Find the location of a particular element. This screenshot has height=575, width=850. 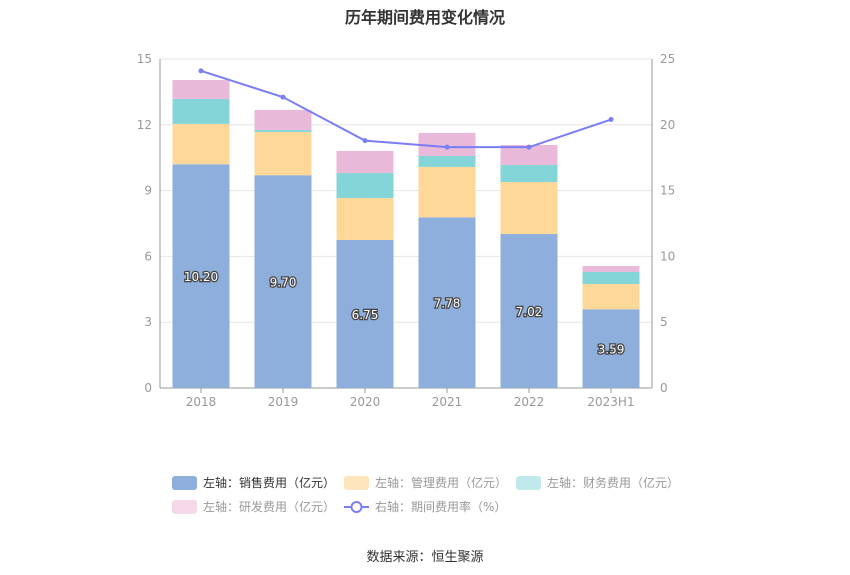

legend-label: 左轴：研发费用（亿元） is located at coordinates (269, 507).